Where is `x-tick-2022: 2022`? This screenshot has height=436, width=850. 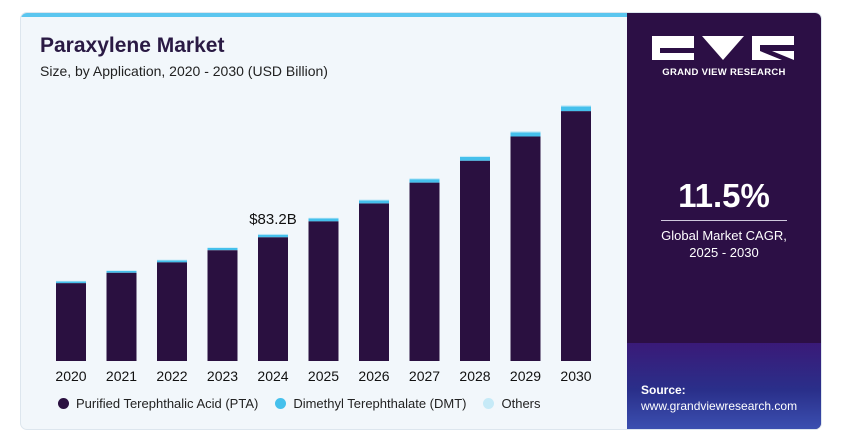 x-tick-2022: 2022 is located at coordinates (171, 376).